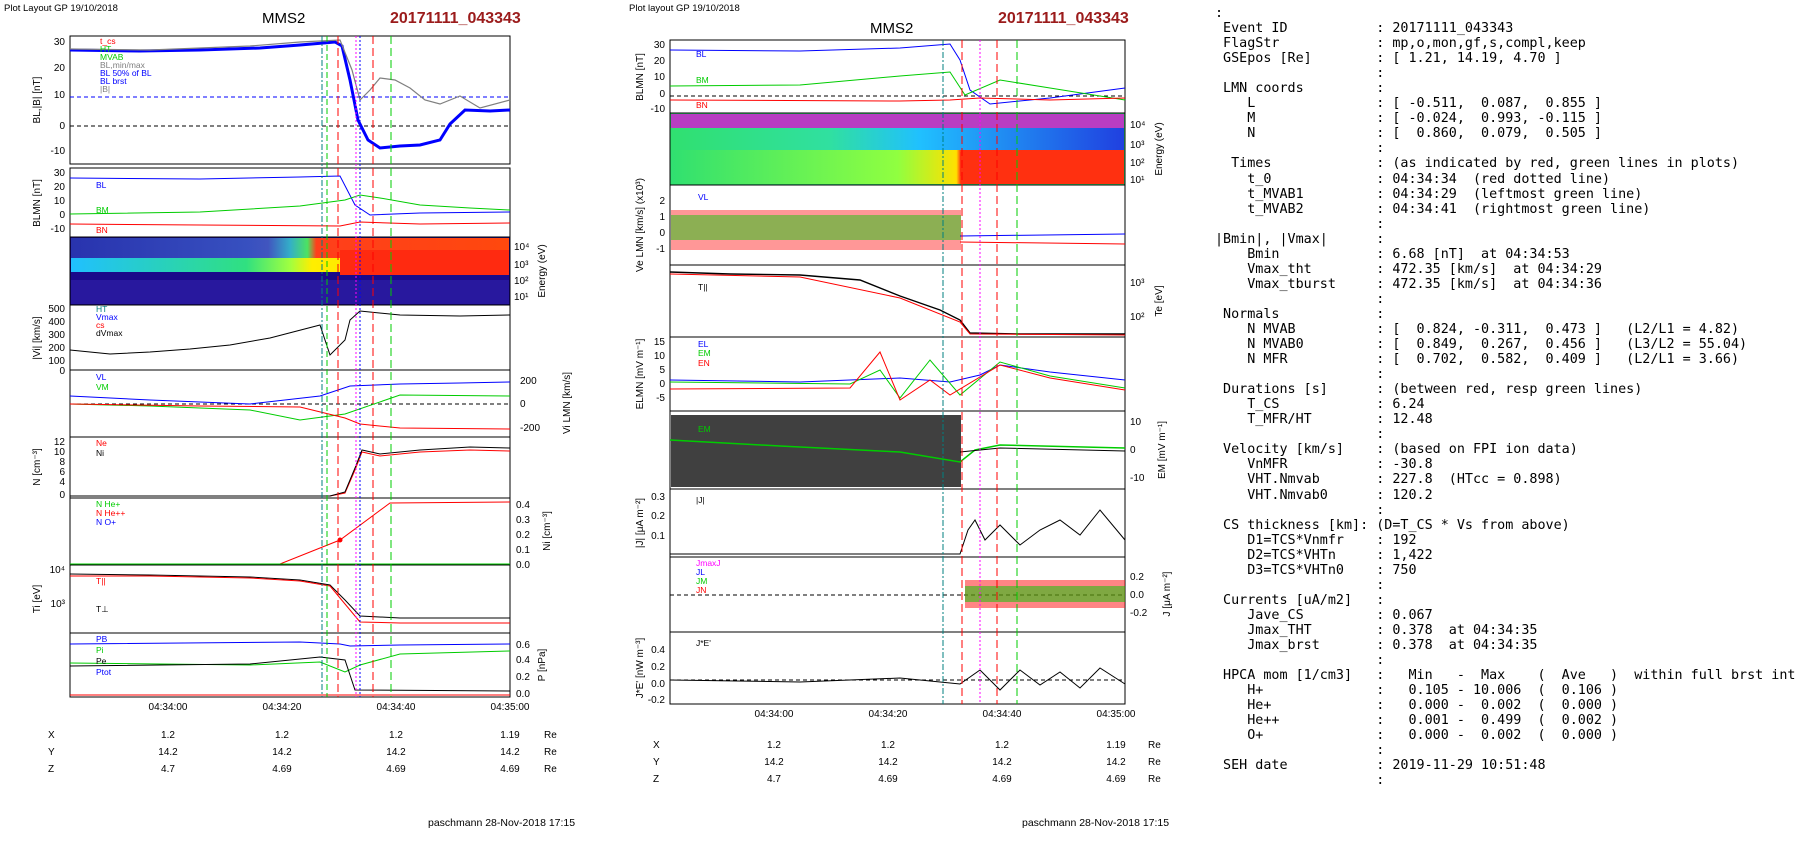 The image size is (1804, 841). I want to click on middle-time-tick: 04:34:00, so click(774, 714).